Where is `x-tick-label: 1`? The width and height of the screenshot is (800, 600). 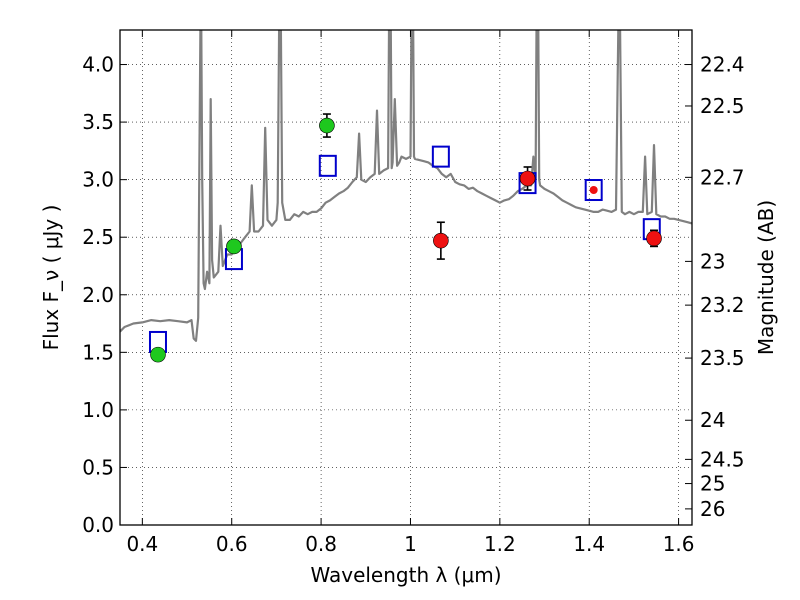 x-tick-label: 1 is located at coordinates (410, 544).